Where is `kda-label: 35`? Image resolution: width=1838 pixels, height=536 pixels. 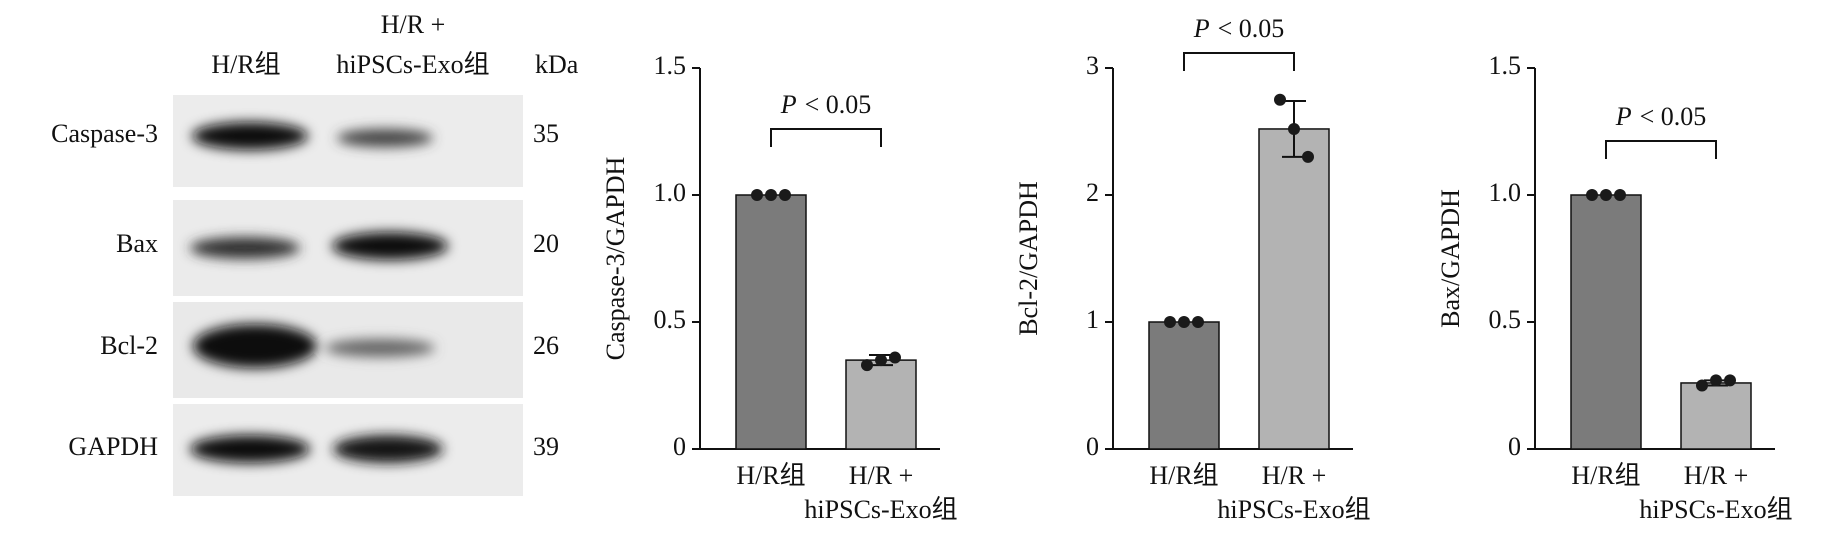
kda-label: 35 is located at coordinates (546, 133).